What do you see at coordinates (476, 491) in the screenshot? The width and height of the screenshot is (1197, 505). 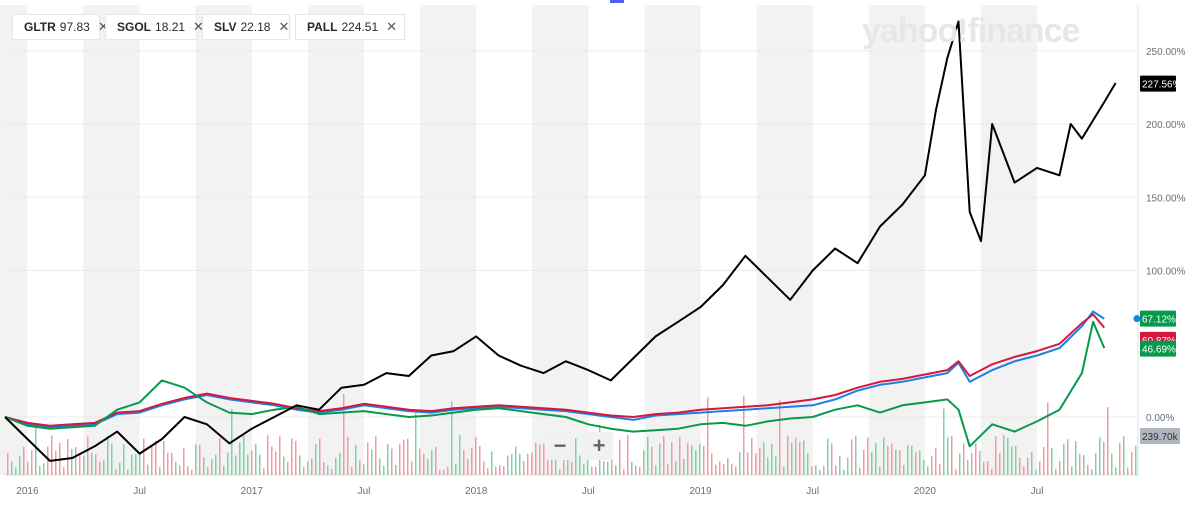 I see `x-tick-label: 2018` at bounding box center [476, 491].